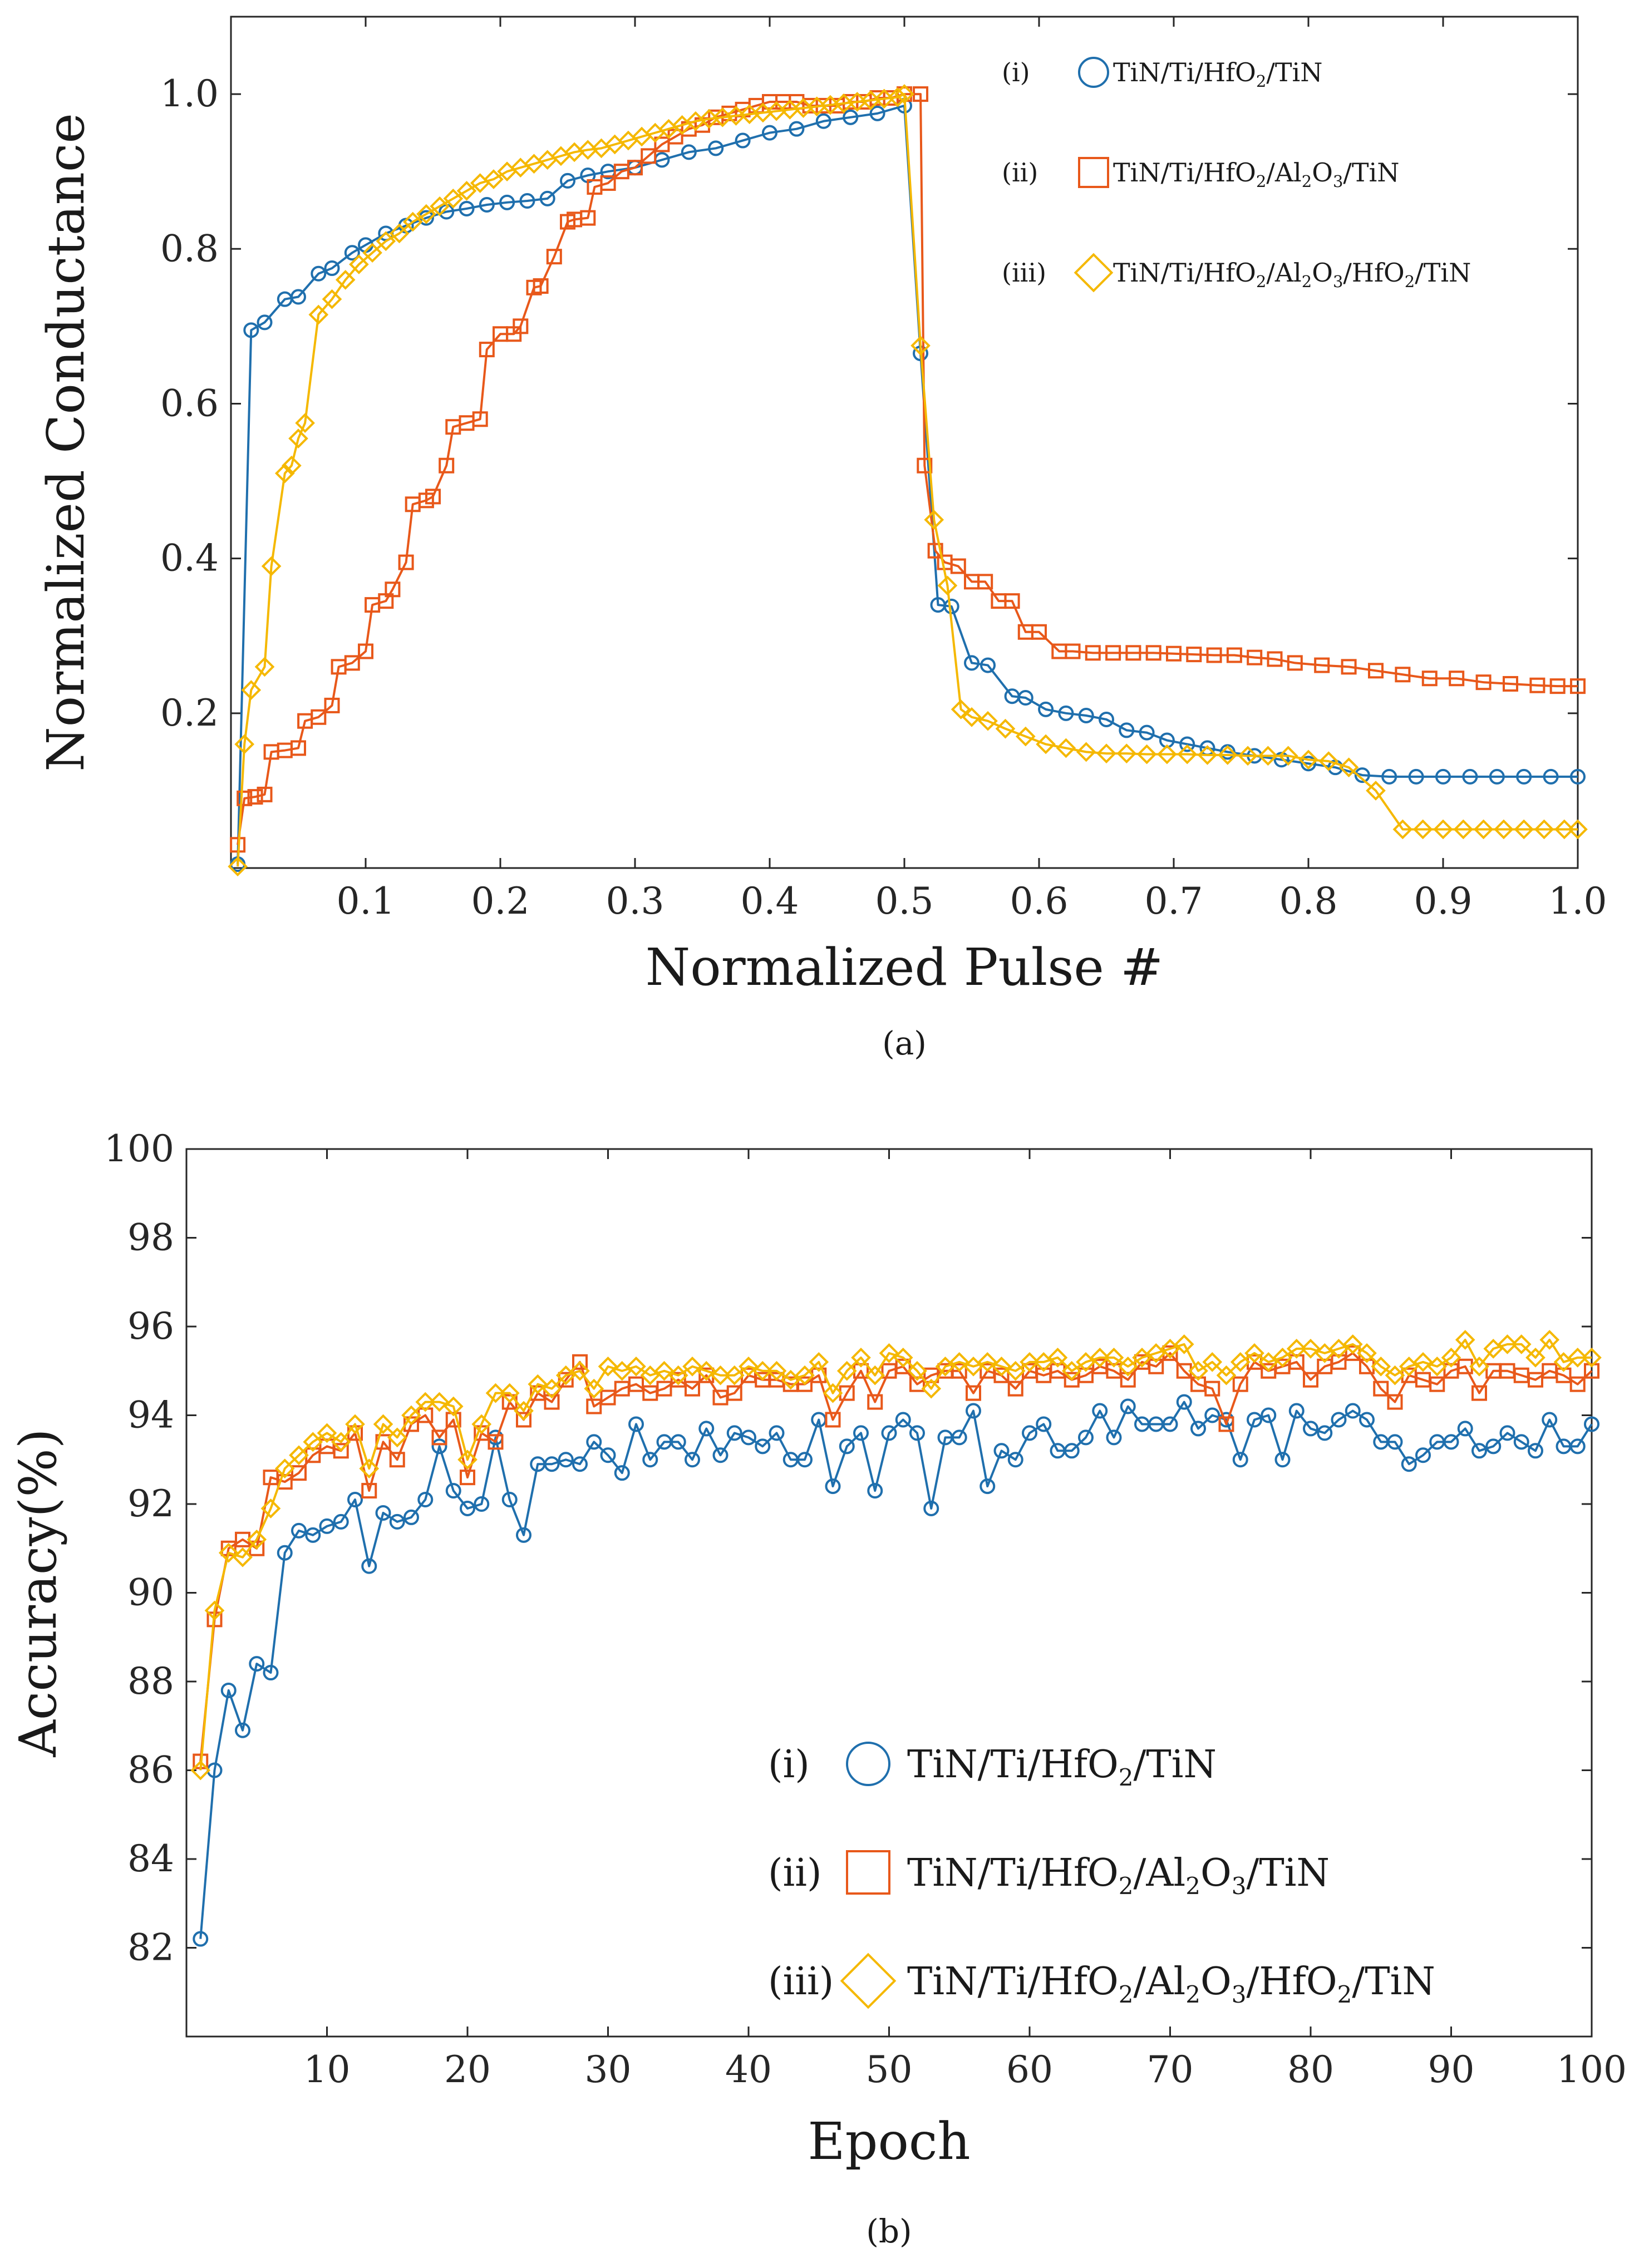  Describe the element at coordinates (366, 901) in the screenshot. I see `x-tick-label: 0.1` at that location.